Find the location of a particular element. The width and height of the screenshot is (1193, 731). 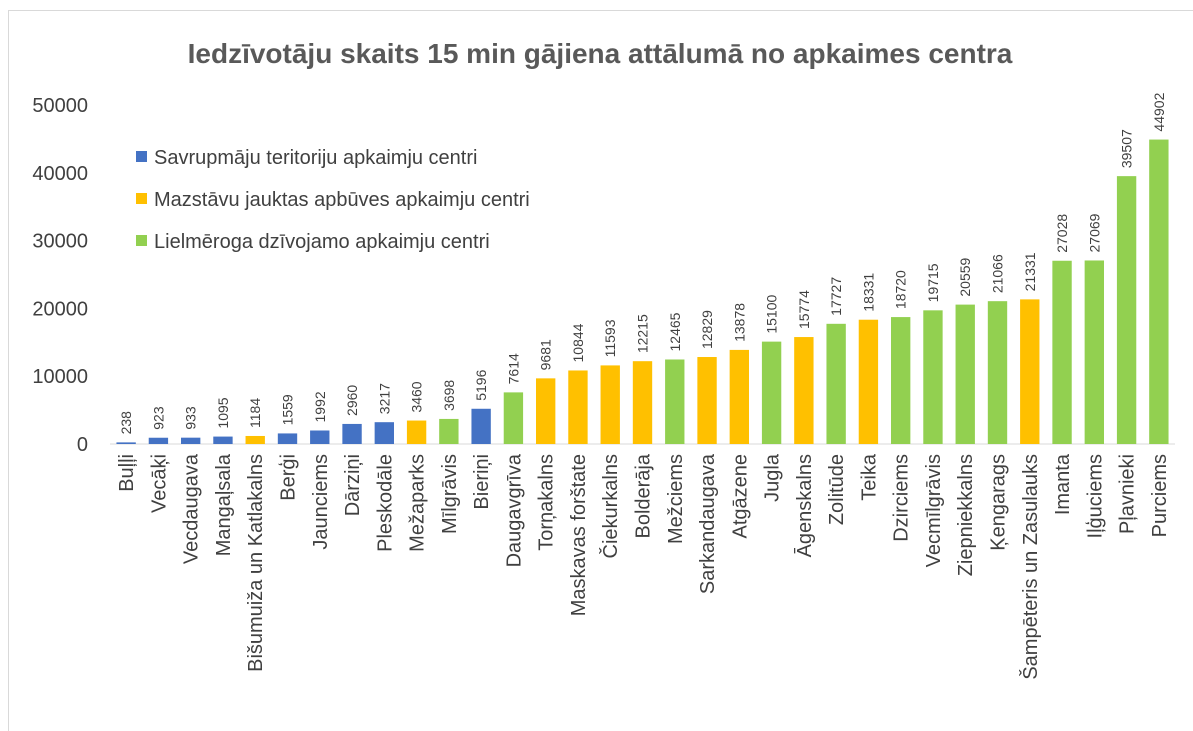

value-label: 21066 is located at coordinates (998, 273).